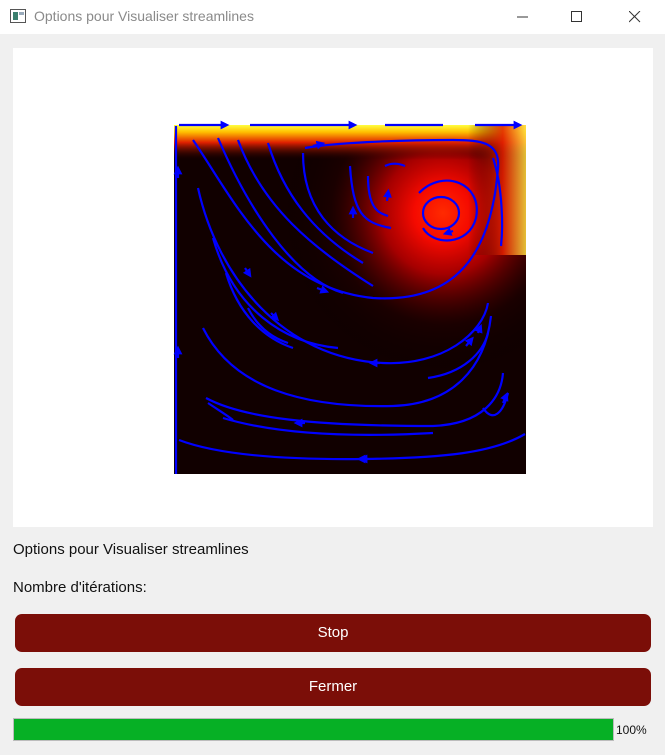 This screenshot has height=755, width=665. I want to click on iterations-label: Nombre d'itérations:, so click(80, 587).